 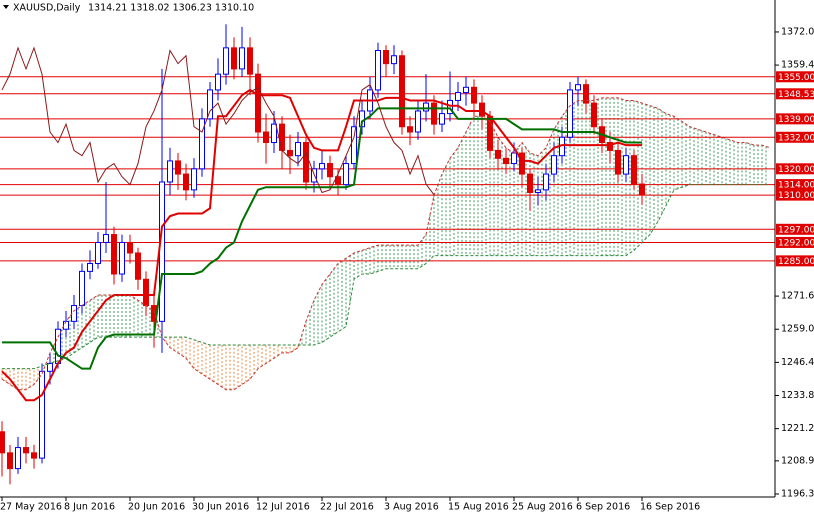 What do you see at coordinates (603, 507) in the screenshot?
I see `x-tick-label: 6 Sep 2016` at bounding box center [603, 507].